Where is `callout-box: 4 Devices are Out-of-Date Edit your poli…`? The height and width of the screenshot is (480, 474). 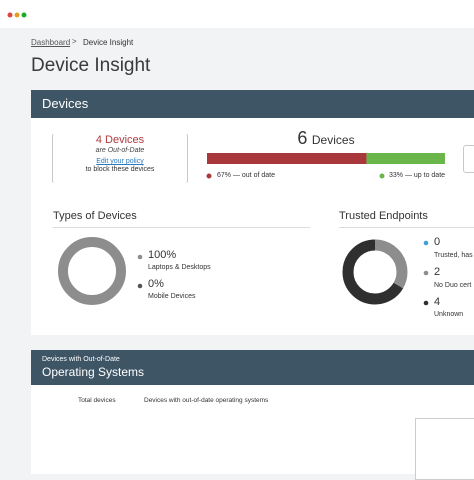
callout-box: 4 Devices are Out-of-Date Edit your poli… is located at coordinates (120, 158).